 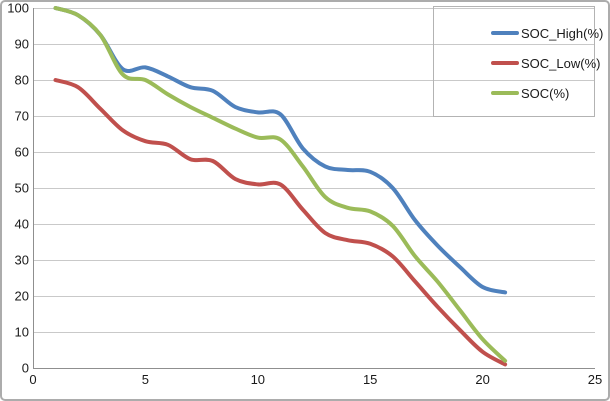 What do you see at coordinates (370, 379) in the screenshot?
I see `x-tick-label: 15` at bounding box center [370, 379].